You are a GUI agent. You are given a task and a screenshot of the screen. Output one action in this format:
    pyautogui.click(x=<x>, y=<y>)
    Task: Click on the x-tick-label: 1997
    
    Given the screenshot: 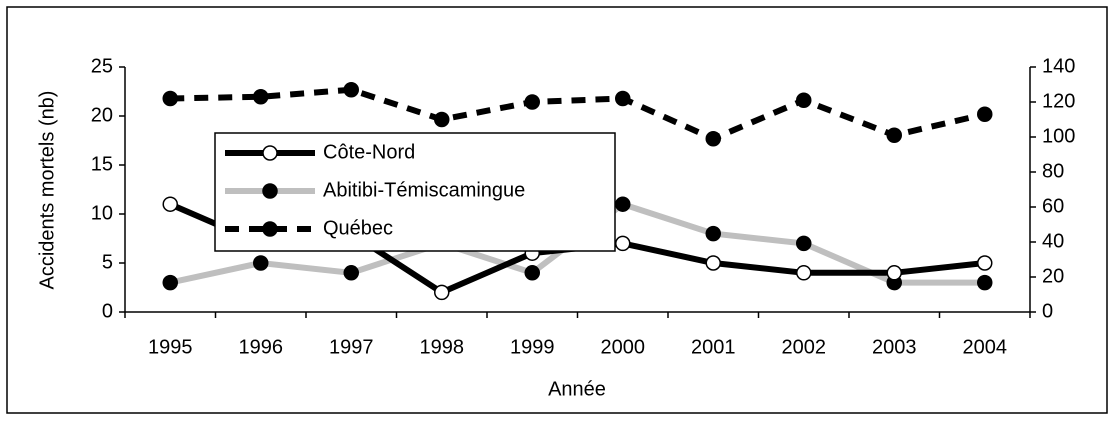 What is the action you would take?
    pyautogui.click(x=351, y=347)
    